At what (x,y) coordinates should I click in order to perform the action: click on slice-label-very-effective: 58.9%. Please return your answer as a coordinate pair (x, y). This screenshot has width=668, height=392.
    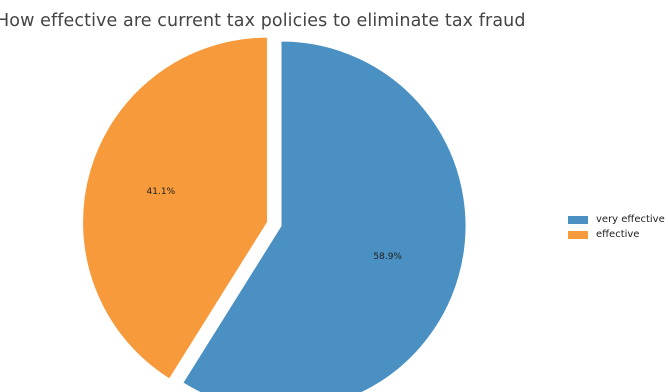
    Looking at the image, I should click on (387, 257).